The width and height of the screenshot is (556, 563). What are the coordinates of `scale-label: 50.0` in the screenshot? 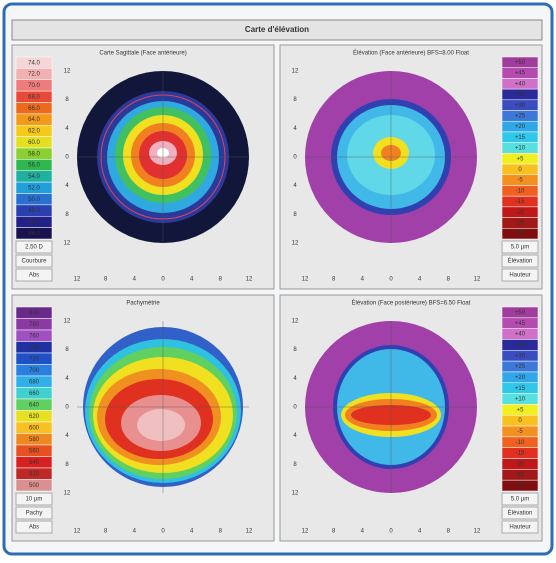 It's located at (34, 200).